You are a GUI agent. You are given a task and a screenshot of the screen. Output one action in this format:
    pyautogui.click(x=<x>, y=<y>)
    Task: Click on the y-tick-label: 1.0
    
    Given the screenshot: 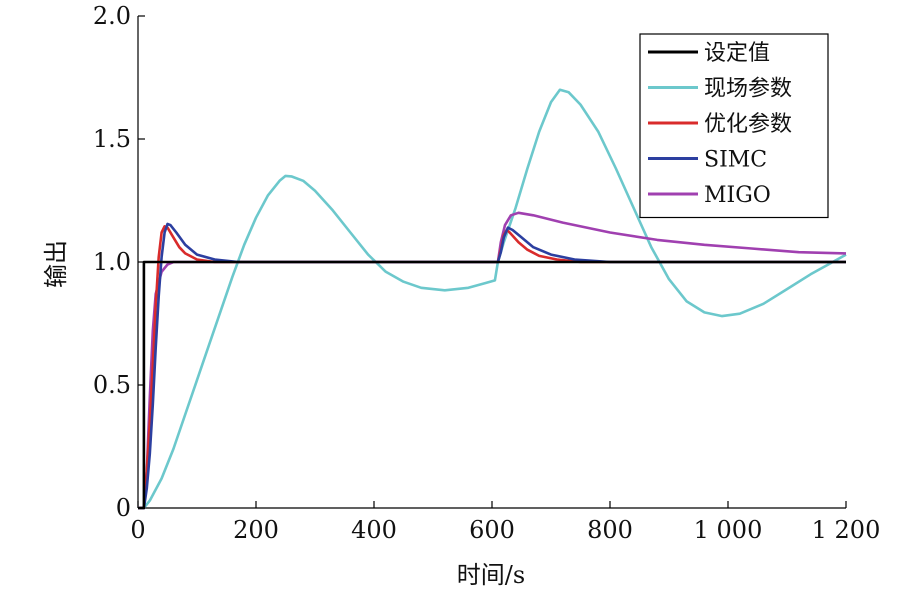 What is the action you would take?
    pyautogui.click(x=112, y=262)
    